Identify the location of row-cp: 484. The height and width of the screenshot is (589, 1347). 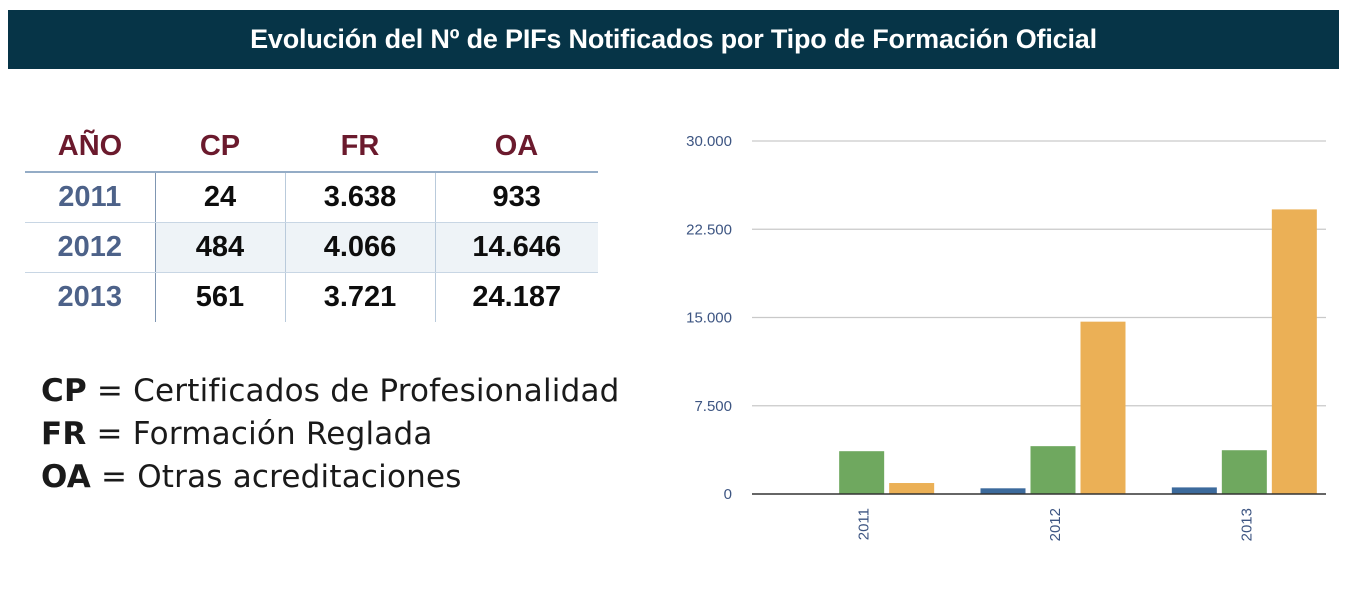
(219, 247).